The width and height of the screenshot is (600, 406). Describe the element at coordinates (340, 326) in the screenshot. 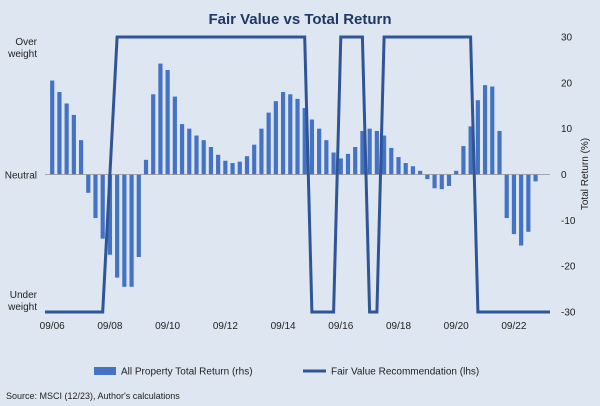

I see `x-tick-label: 09/16` at that location.